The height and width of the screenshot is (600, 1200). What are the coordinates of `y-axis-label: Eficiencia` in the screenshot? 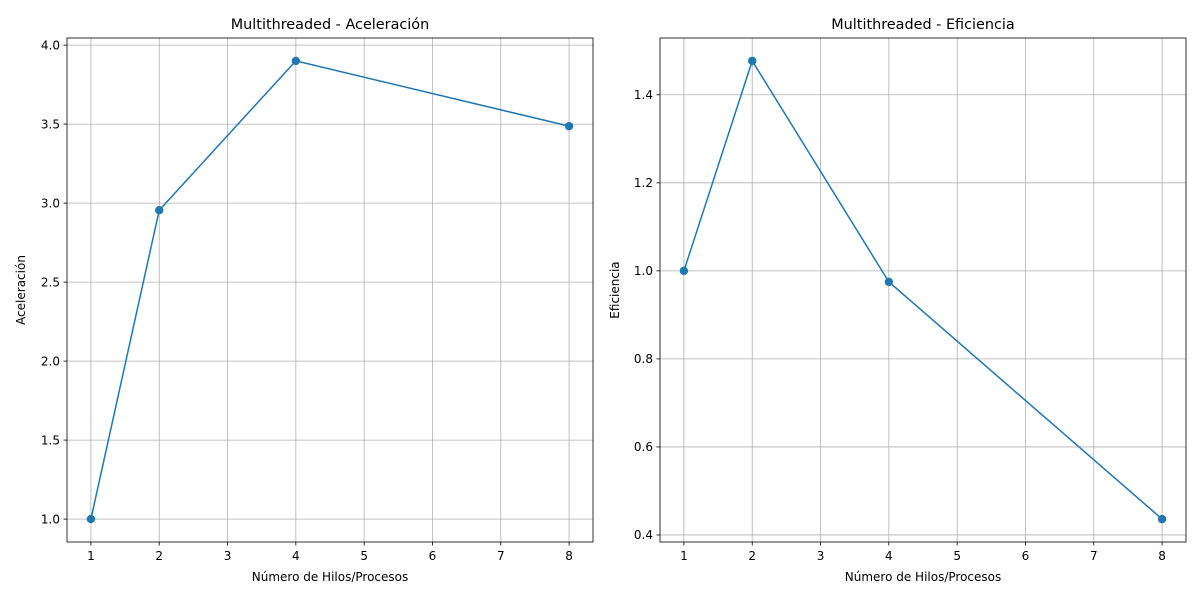 It's located at (615, 289).